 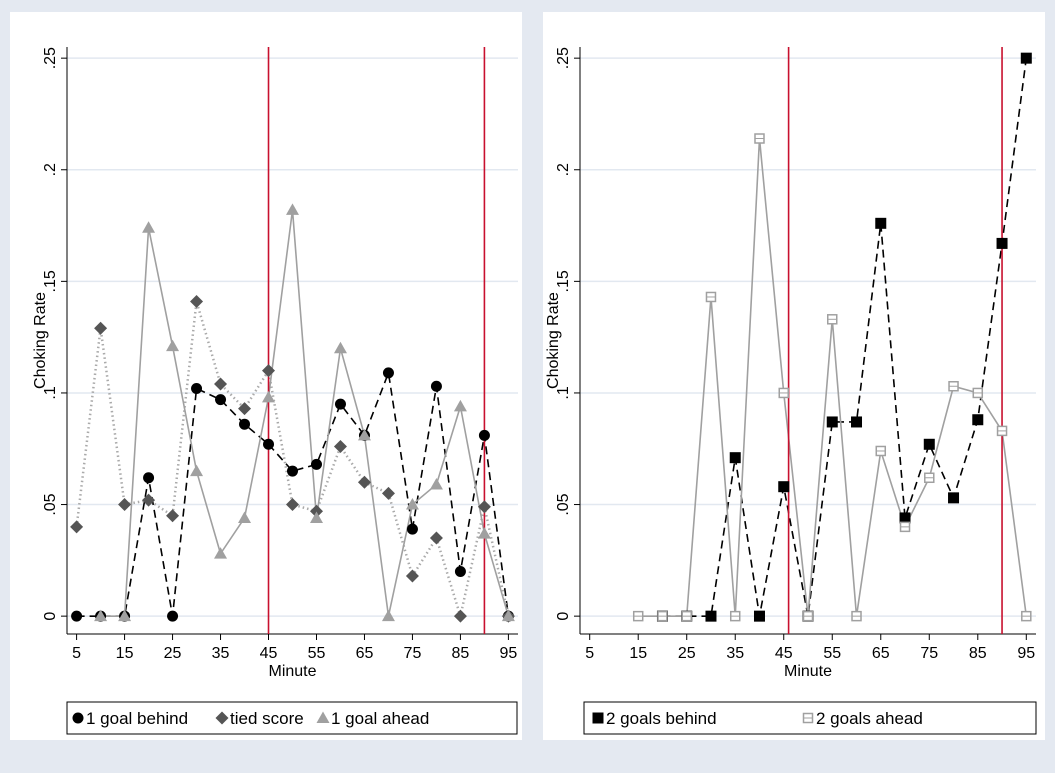 What do you see at coordinates (137, 718) in the screenshot?
I see `legend-label: 1 goal behind` at bounding box center [137, 718].